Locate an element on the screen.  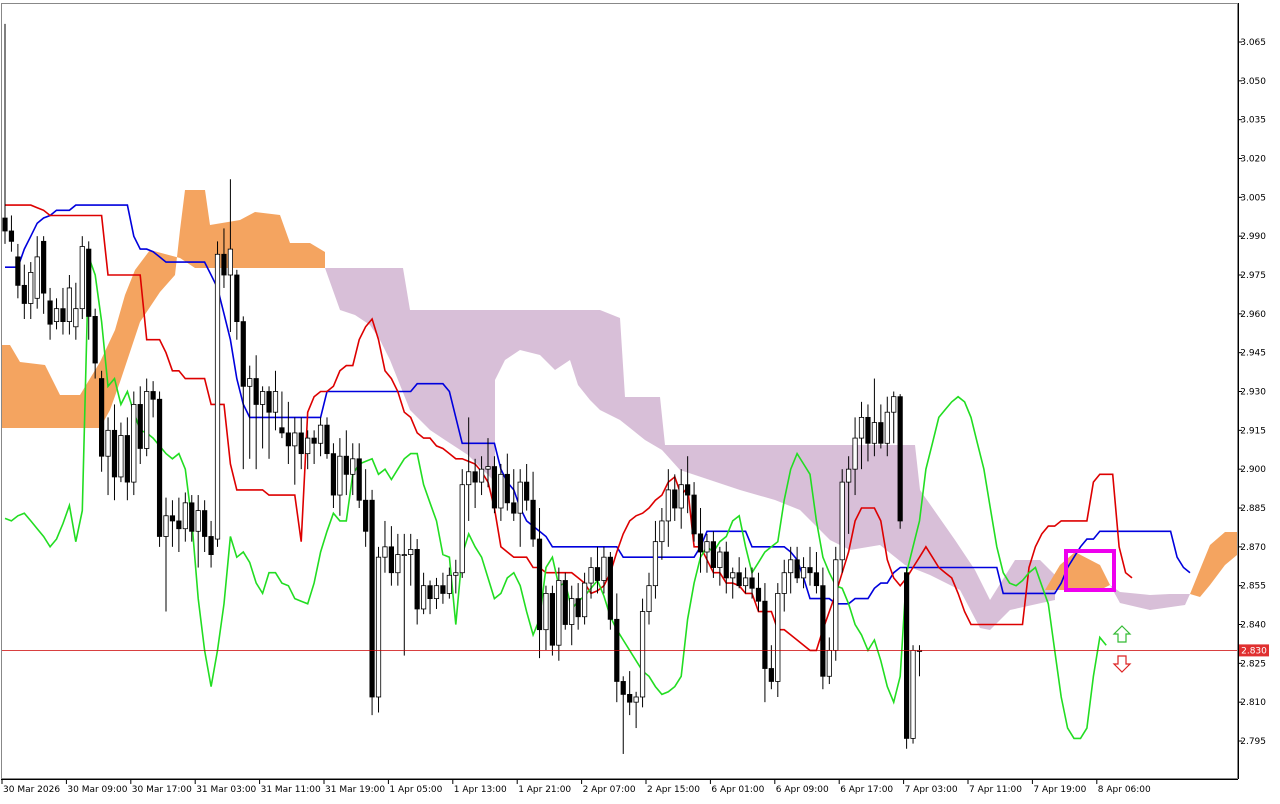
time-tick-label: 6 Apr 09:00 is located at coordinates (802, 790).